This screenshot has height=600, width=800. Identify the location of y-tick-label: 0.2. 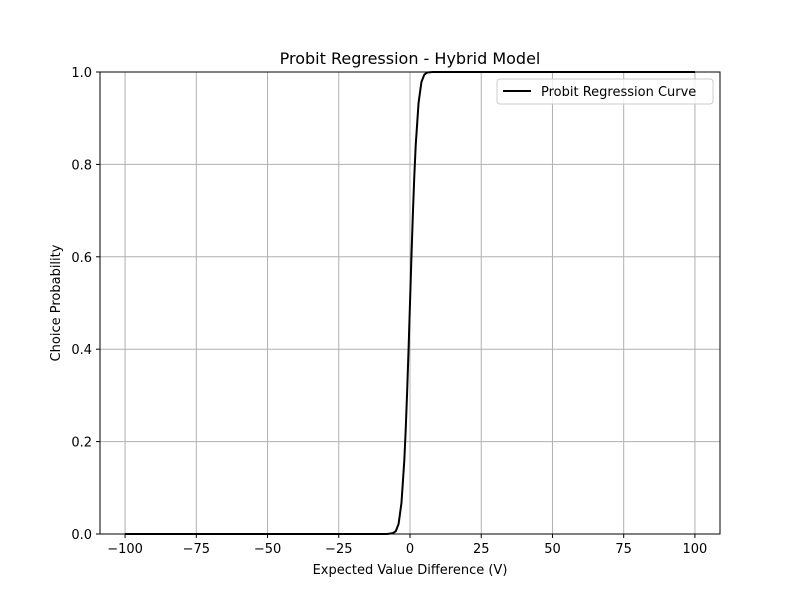
(81, 443).